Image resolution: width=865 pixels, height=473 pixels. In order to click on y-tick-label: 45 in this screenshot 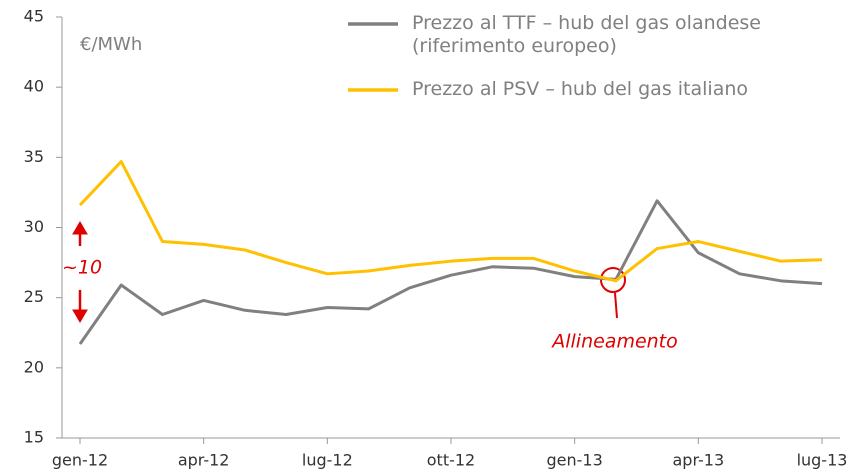, I will do `click(34, 16)`.